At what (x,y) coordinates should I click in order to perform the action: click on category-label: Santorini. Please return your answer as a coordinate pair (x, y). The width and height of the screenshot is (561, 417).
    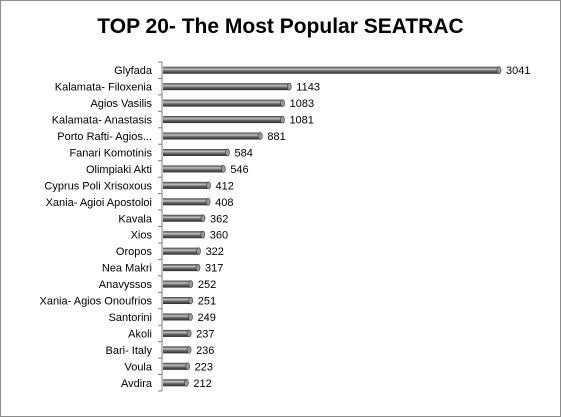
    Looking at the image, I should click on (130, 318).